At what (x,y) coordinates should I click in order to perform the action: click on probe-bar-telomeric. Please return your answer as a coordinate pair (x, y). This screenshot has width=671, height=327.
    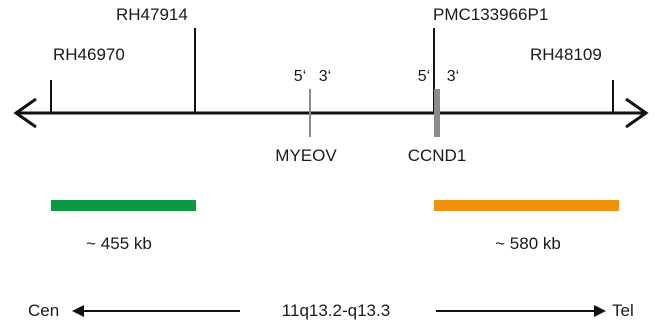
    Looking at the image, I should click on (526, 205).